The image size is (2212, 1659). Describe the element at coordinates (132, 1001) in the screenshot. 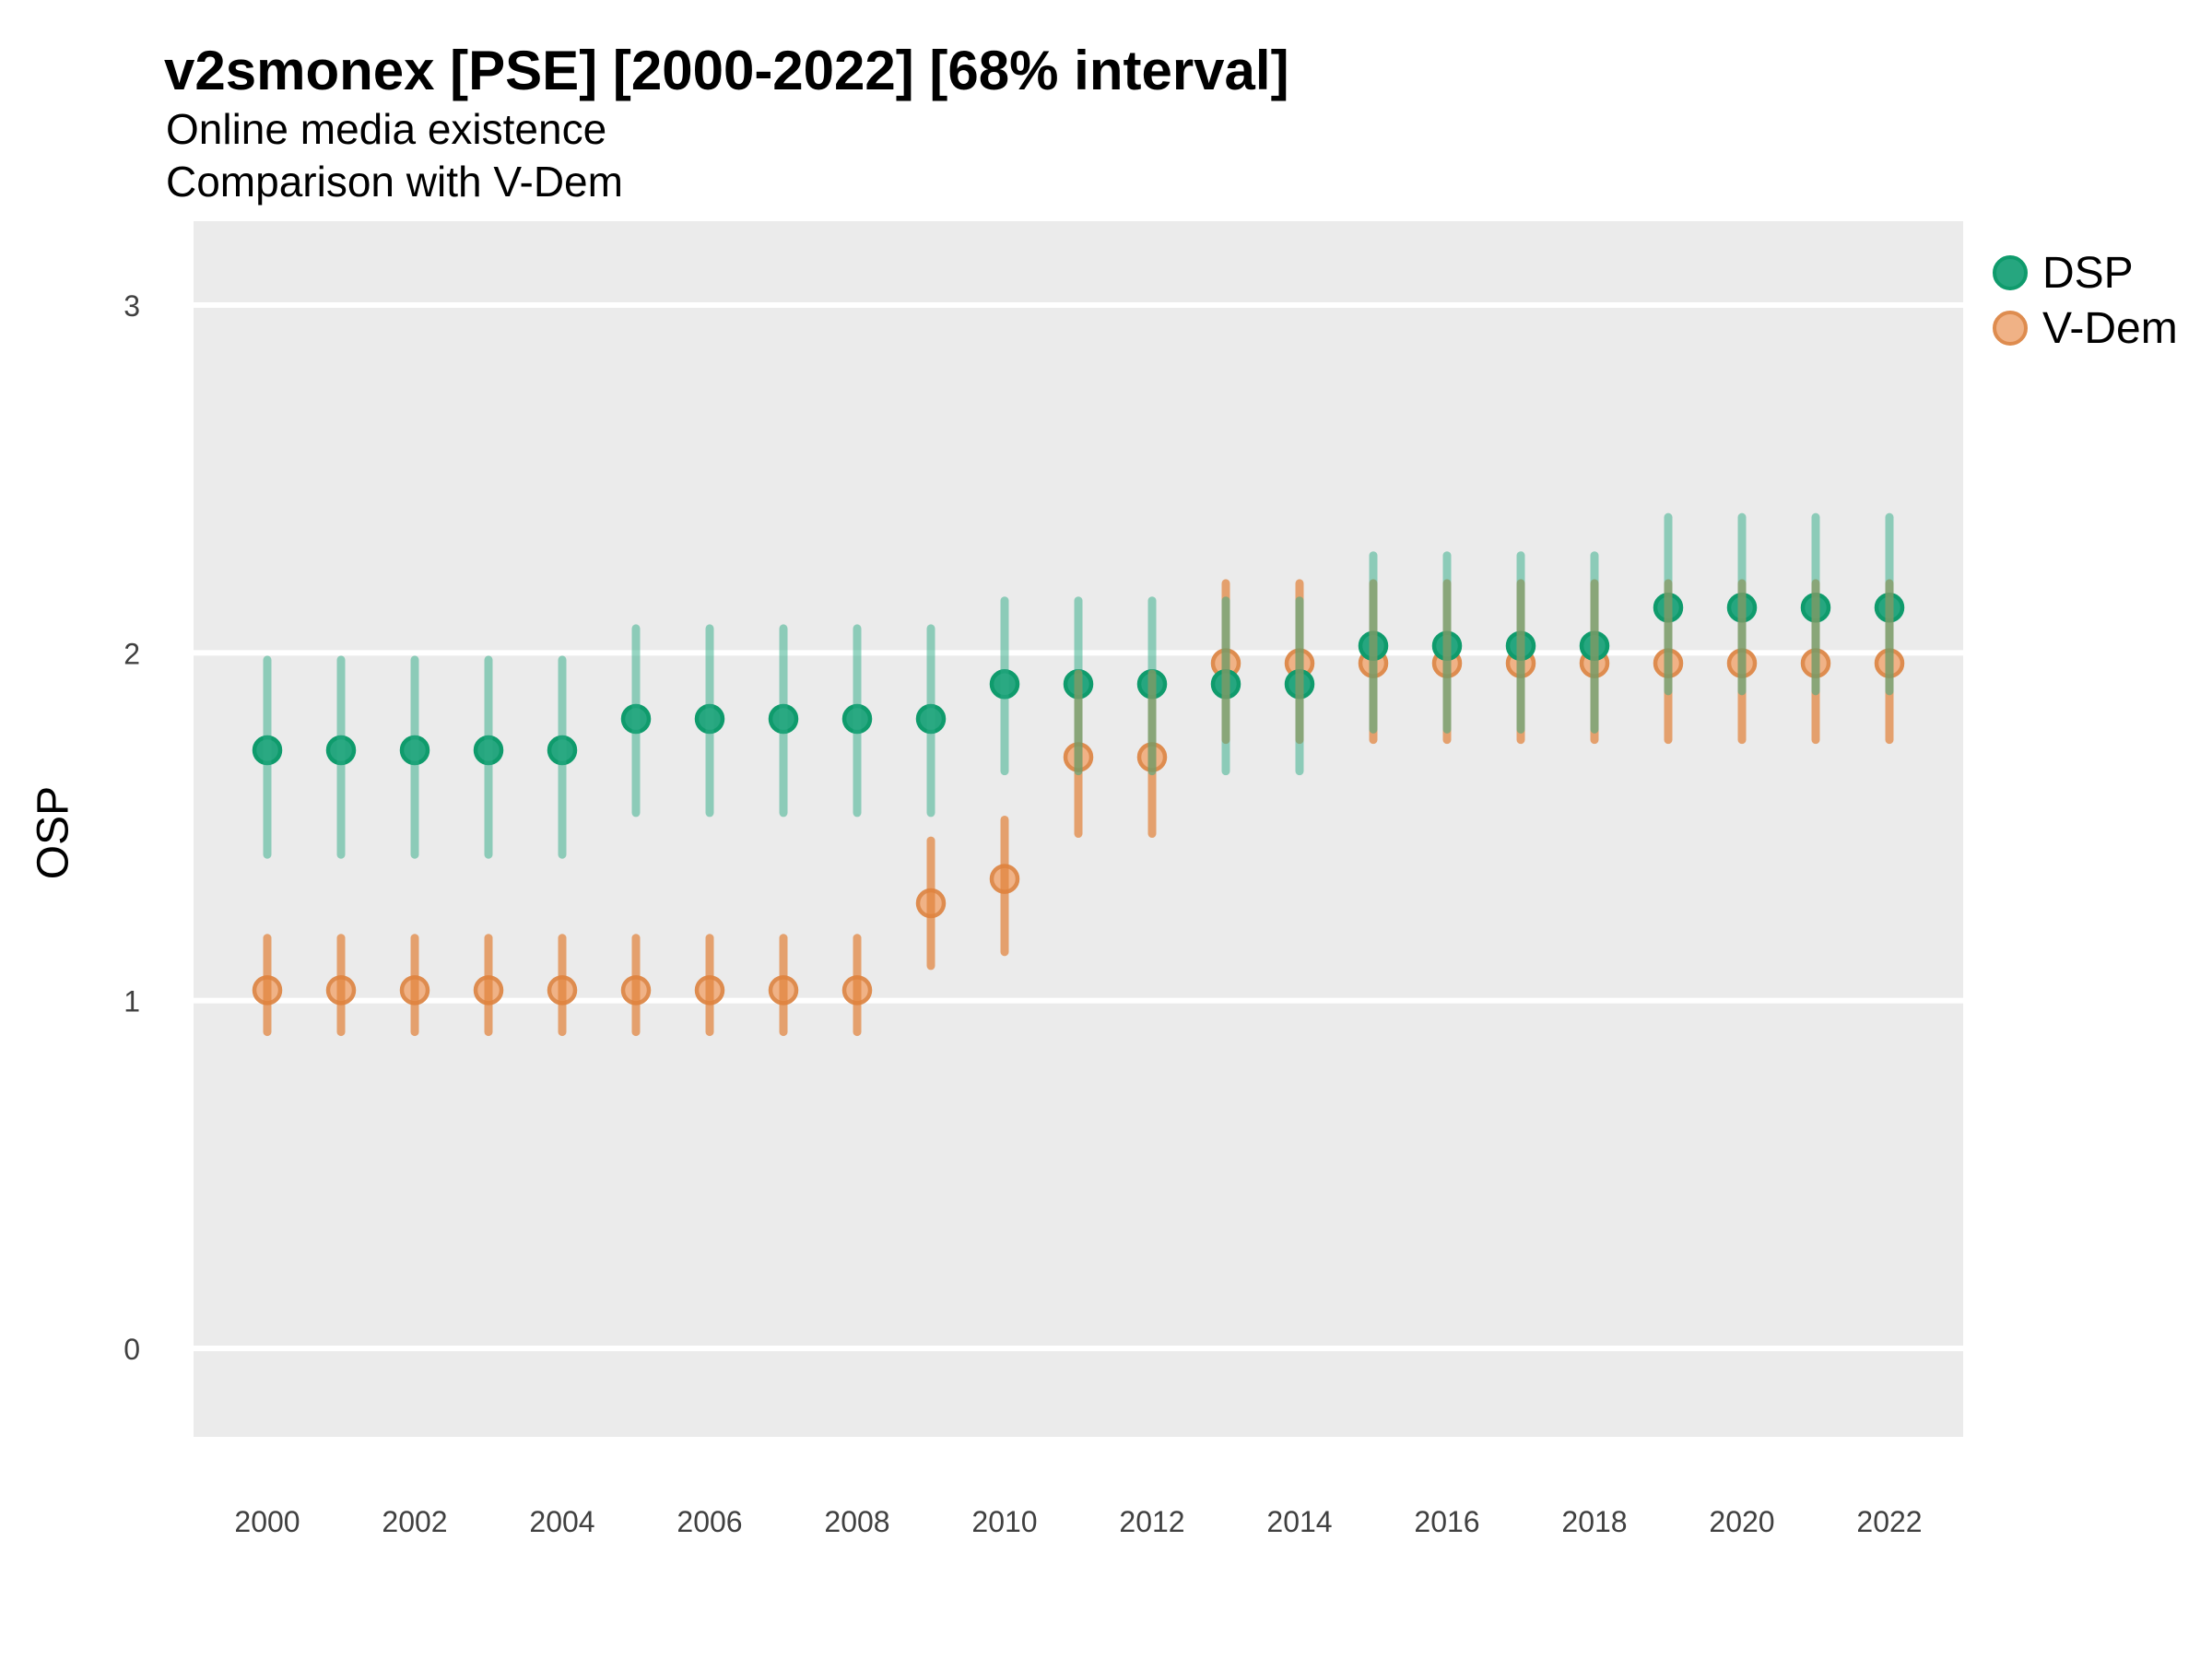

I see `y-tick-label-1: 1` at that location.